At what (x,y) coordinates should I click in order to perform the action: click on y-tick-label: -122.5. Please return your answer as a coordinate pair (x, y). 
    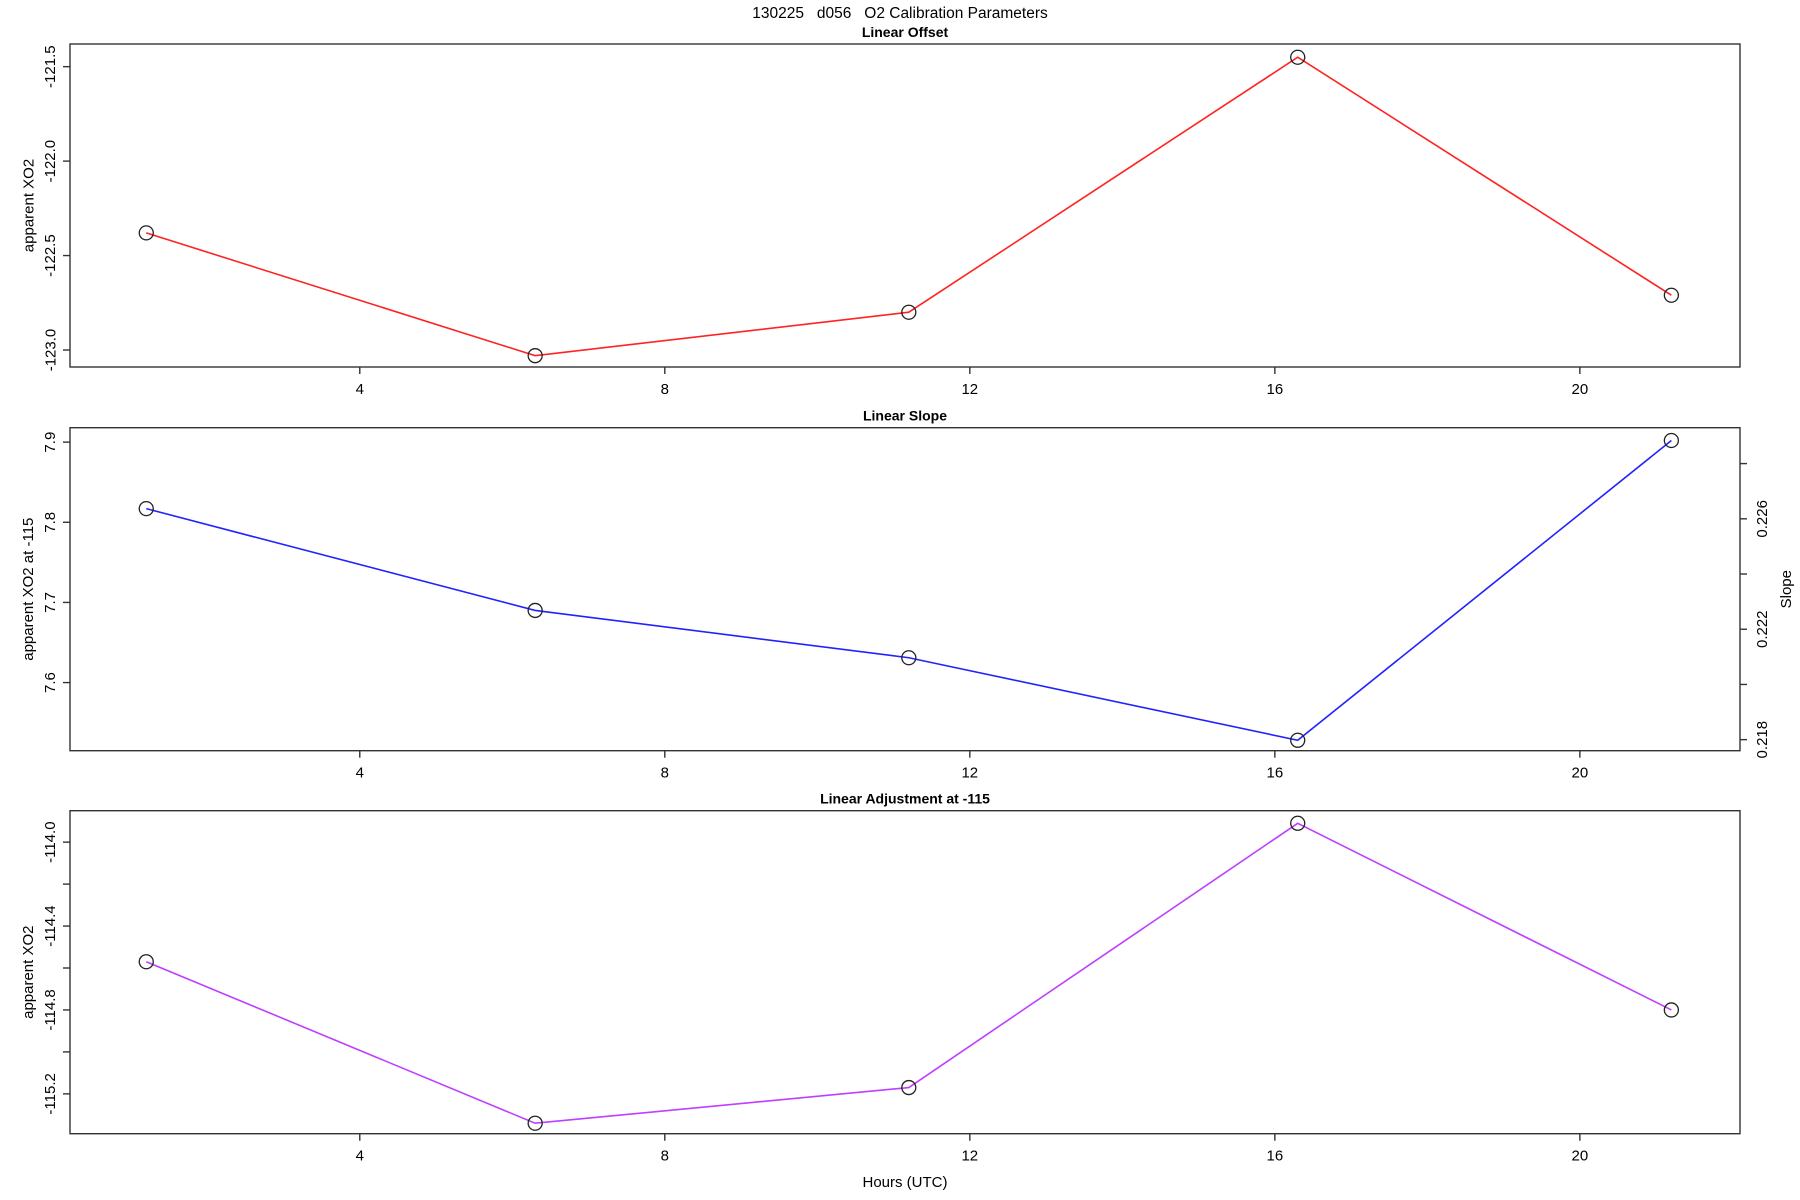
    Looking at the image, I should click on (50, 255).